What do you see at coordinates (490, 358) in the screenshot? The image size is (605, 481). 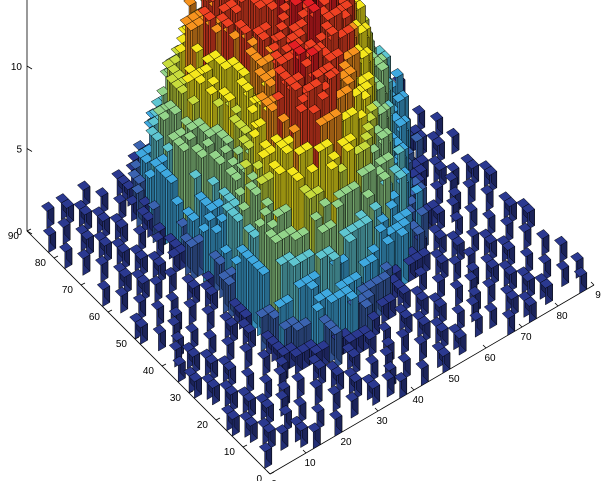 I see `x-tick-label: 60` at bounding box center [490, 358].